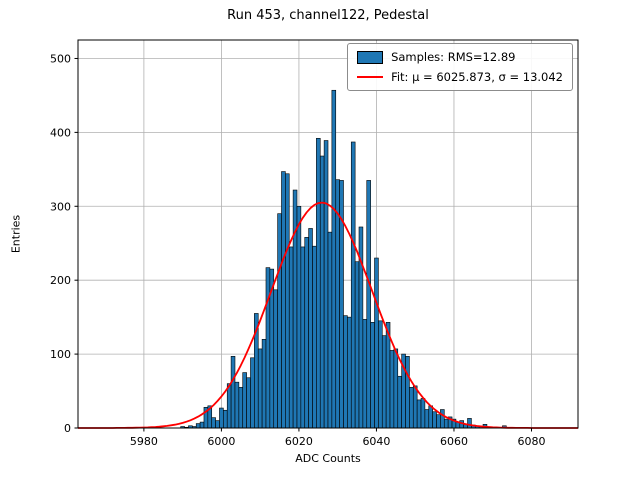 This screenshot has height=480, width=640. I want to click on legend-item-fit: Fit: μ = 6025.873, σ = 13.042, so click(460, 77).